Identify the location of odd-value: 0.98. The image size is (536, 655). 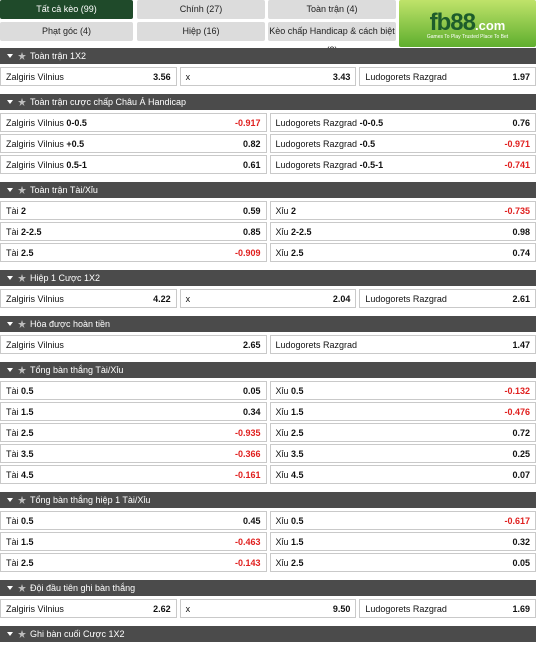
(521, 231).